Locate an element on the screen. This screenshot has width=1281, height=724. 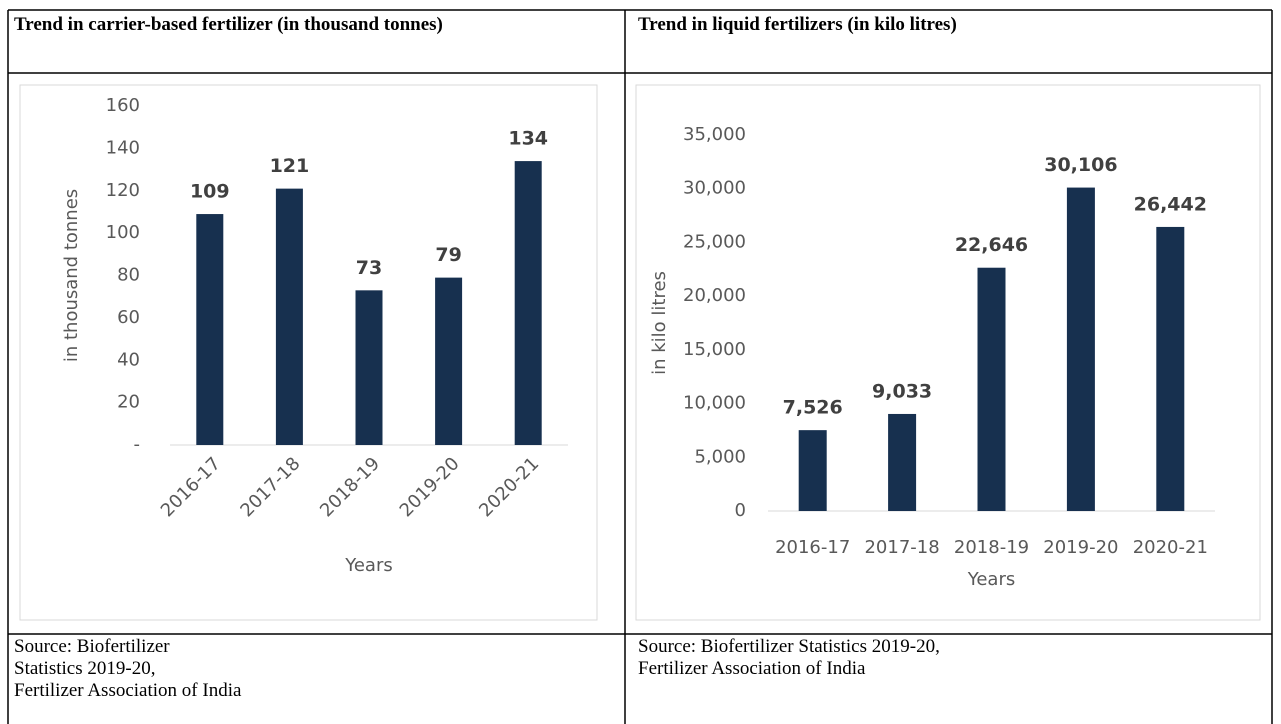
y-tick-label: 25,000 is located at coordinates (714, 241).